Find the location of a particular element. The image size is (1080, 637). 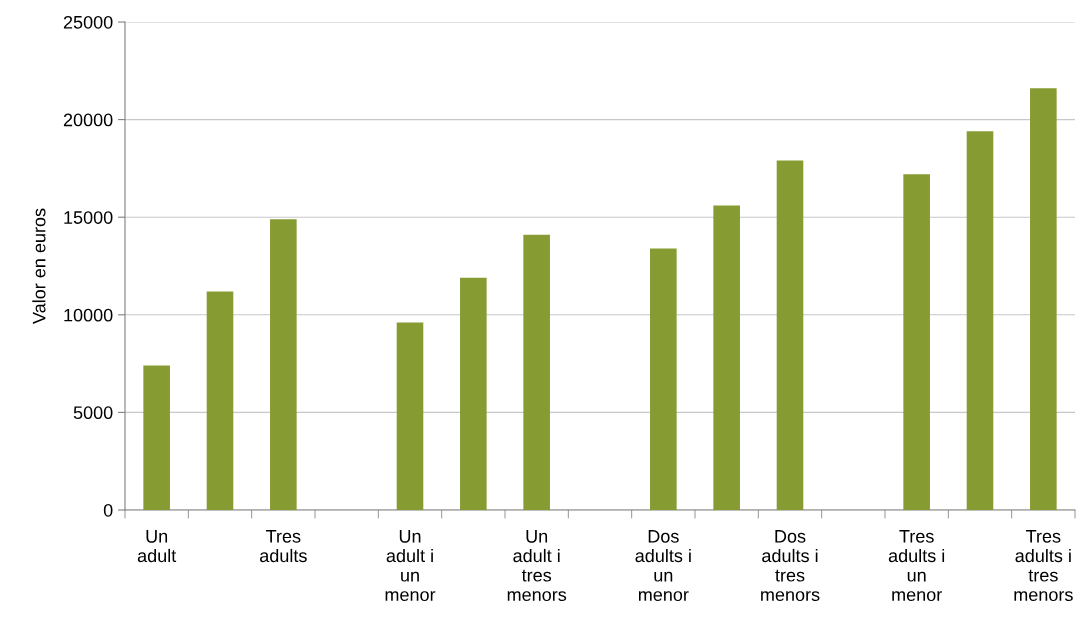

y-tick-label: 15000 is located at coordinates (88, 217).